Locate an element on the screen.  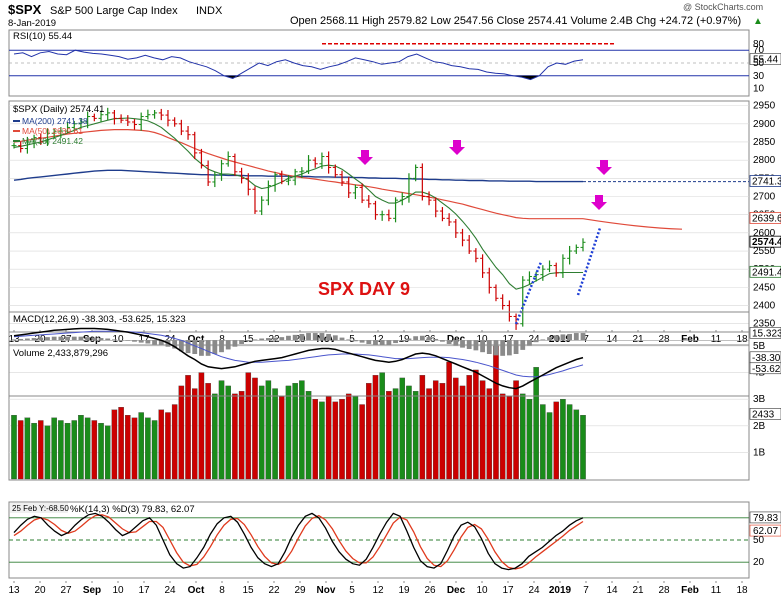
x-axis-label: 21 is located at coordinates (638, 590).